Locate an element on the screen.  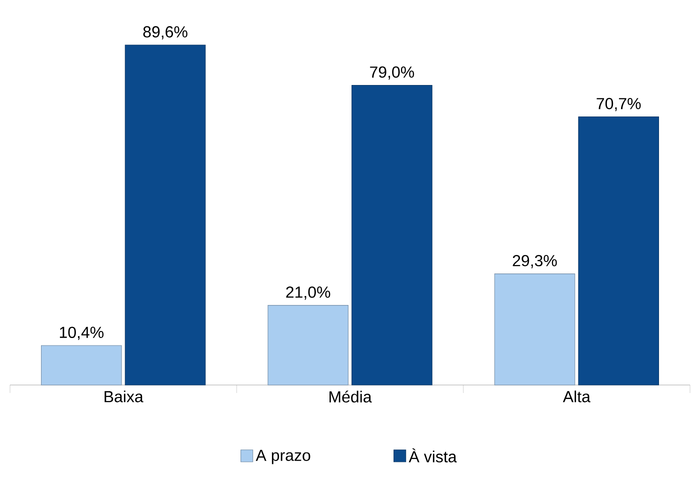
data-label: 89,6% is located at coordinates (165, 33).